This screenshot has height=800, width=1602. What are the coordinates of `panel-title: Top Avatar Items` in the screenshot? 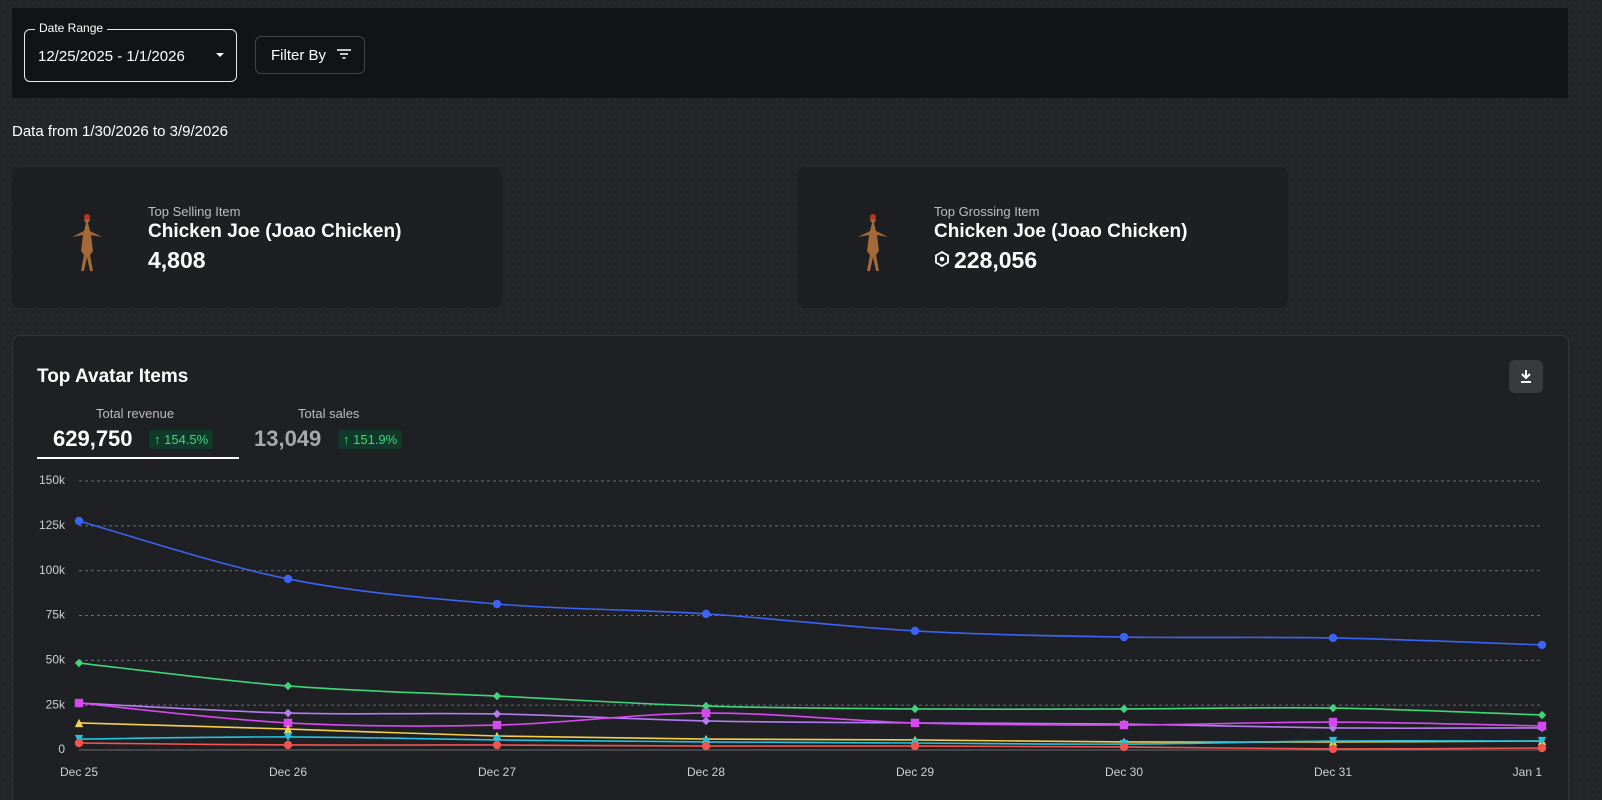 It's located at (113, 376).